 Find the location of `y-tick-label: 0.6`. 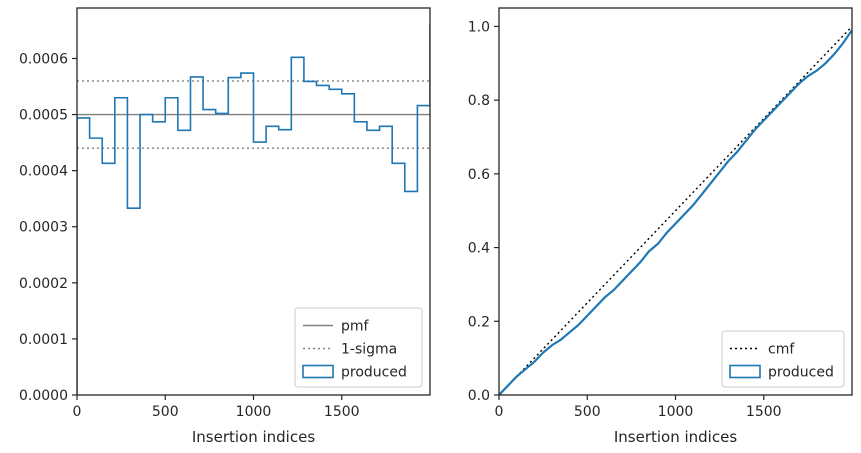

y-tick-label: 0.6 is located at coordinates (479, 175).